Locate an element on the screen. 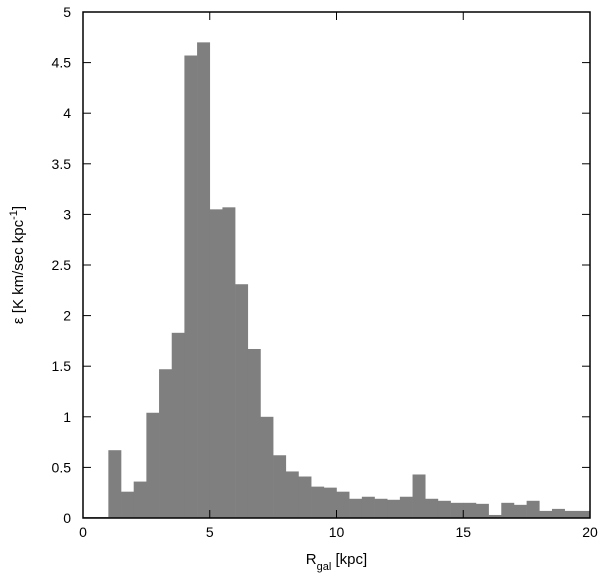  y-tick-label: 4 is located at coordinates (67, 113).